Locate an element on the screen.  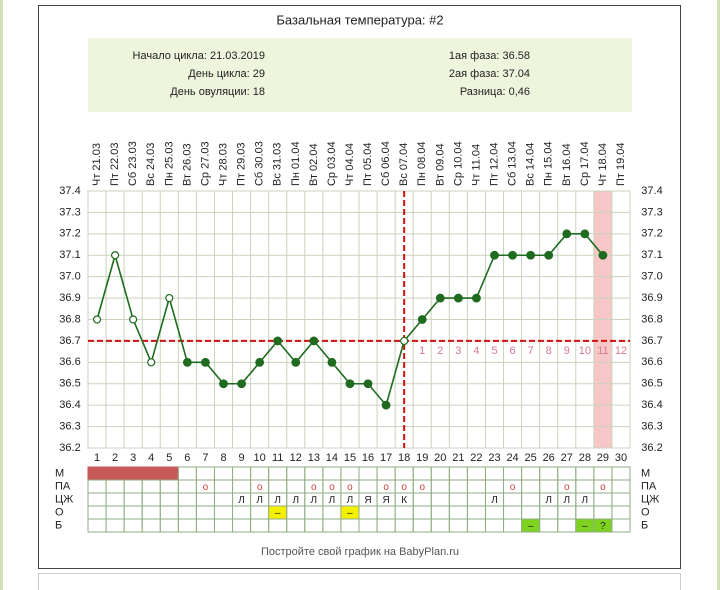
y-tick-label-right: 36.4 is located at coordinates (651, 405).